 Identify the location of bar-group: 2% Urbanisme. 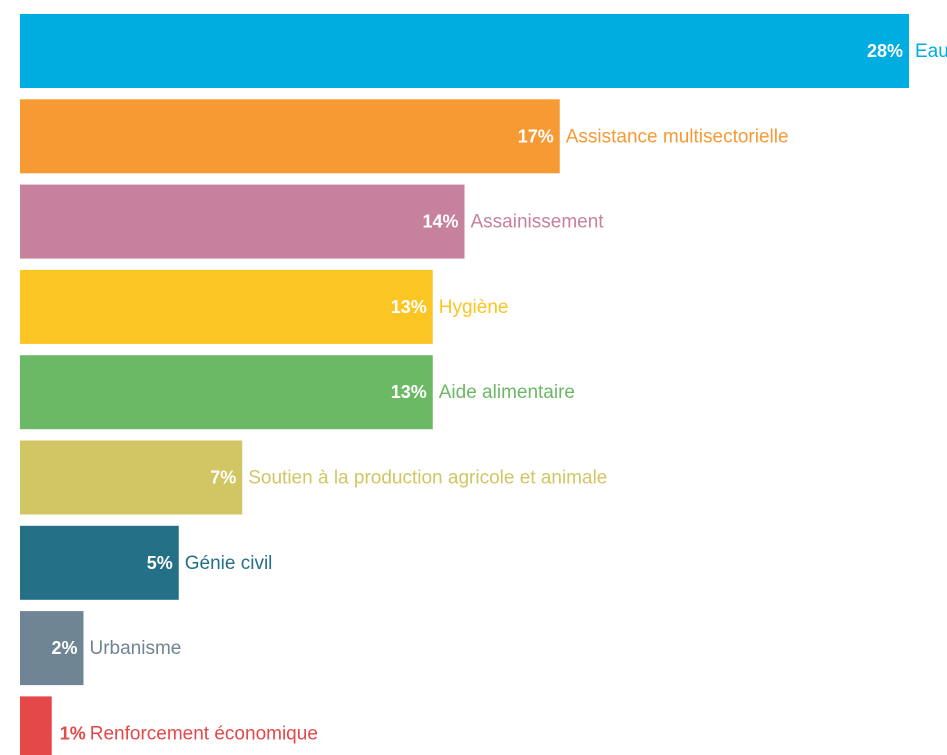
(101, 648).